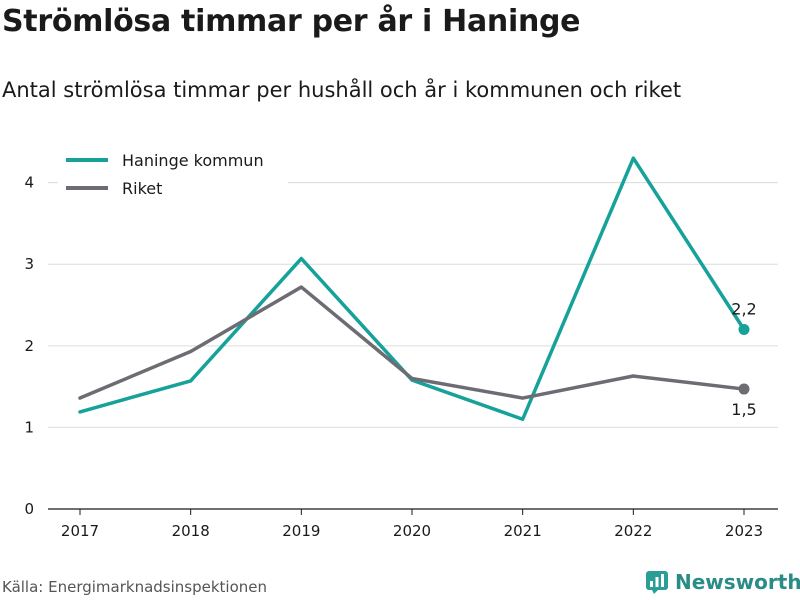  I want to click on x-tick-label: 2019, so click(301, 531).